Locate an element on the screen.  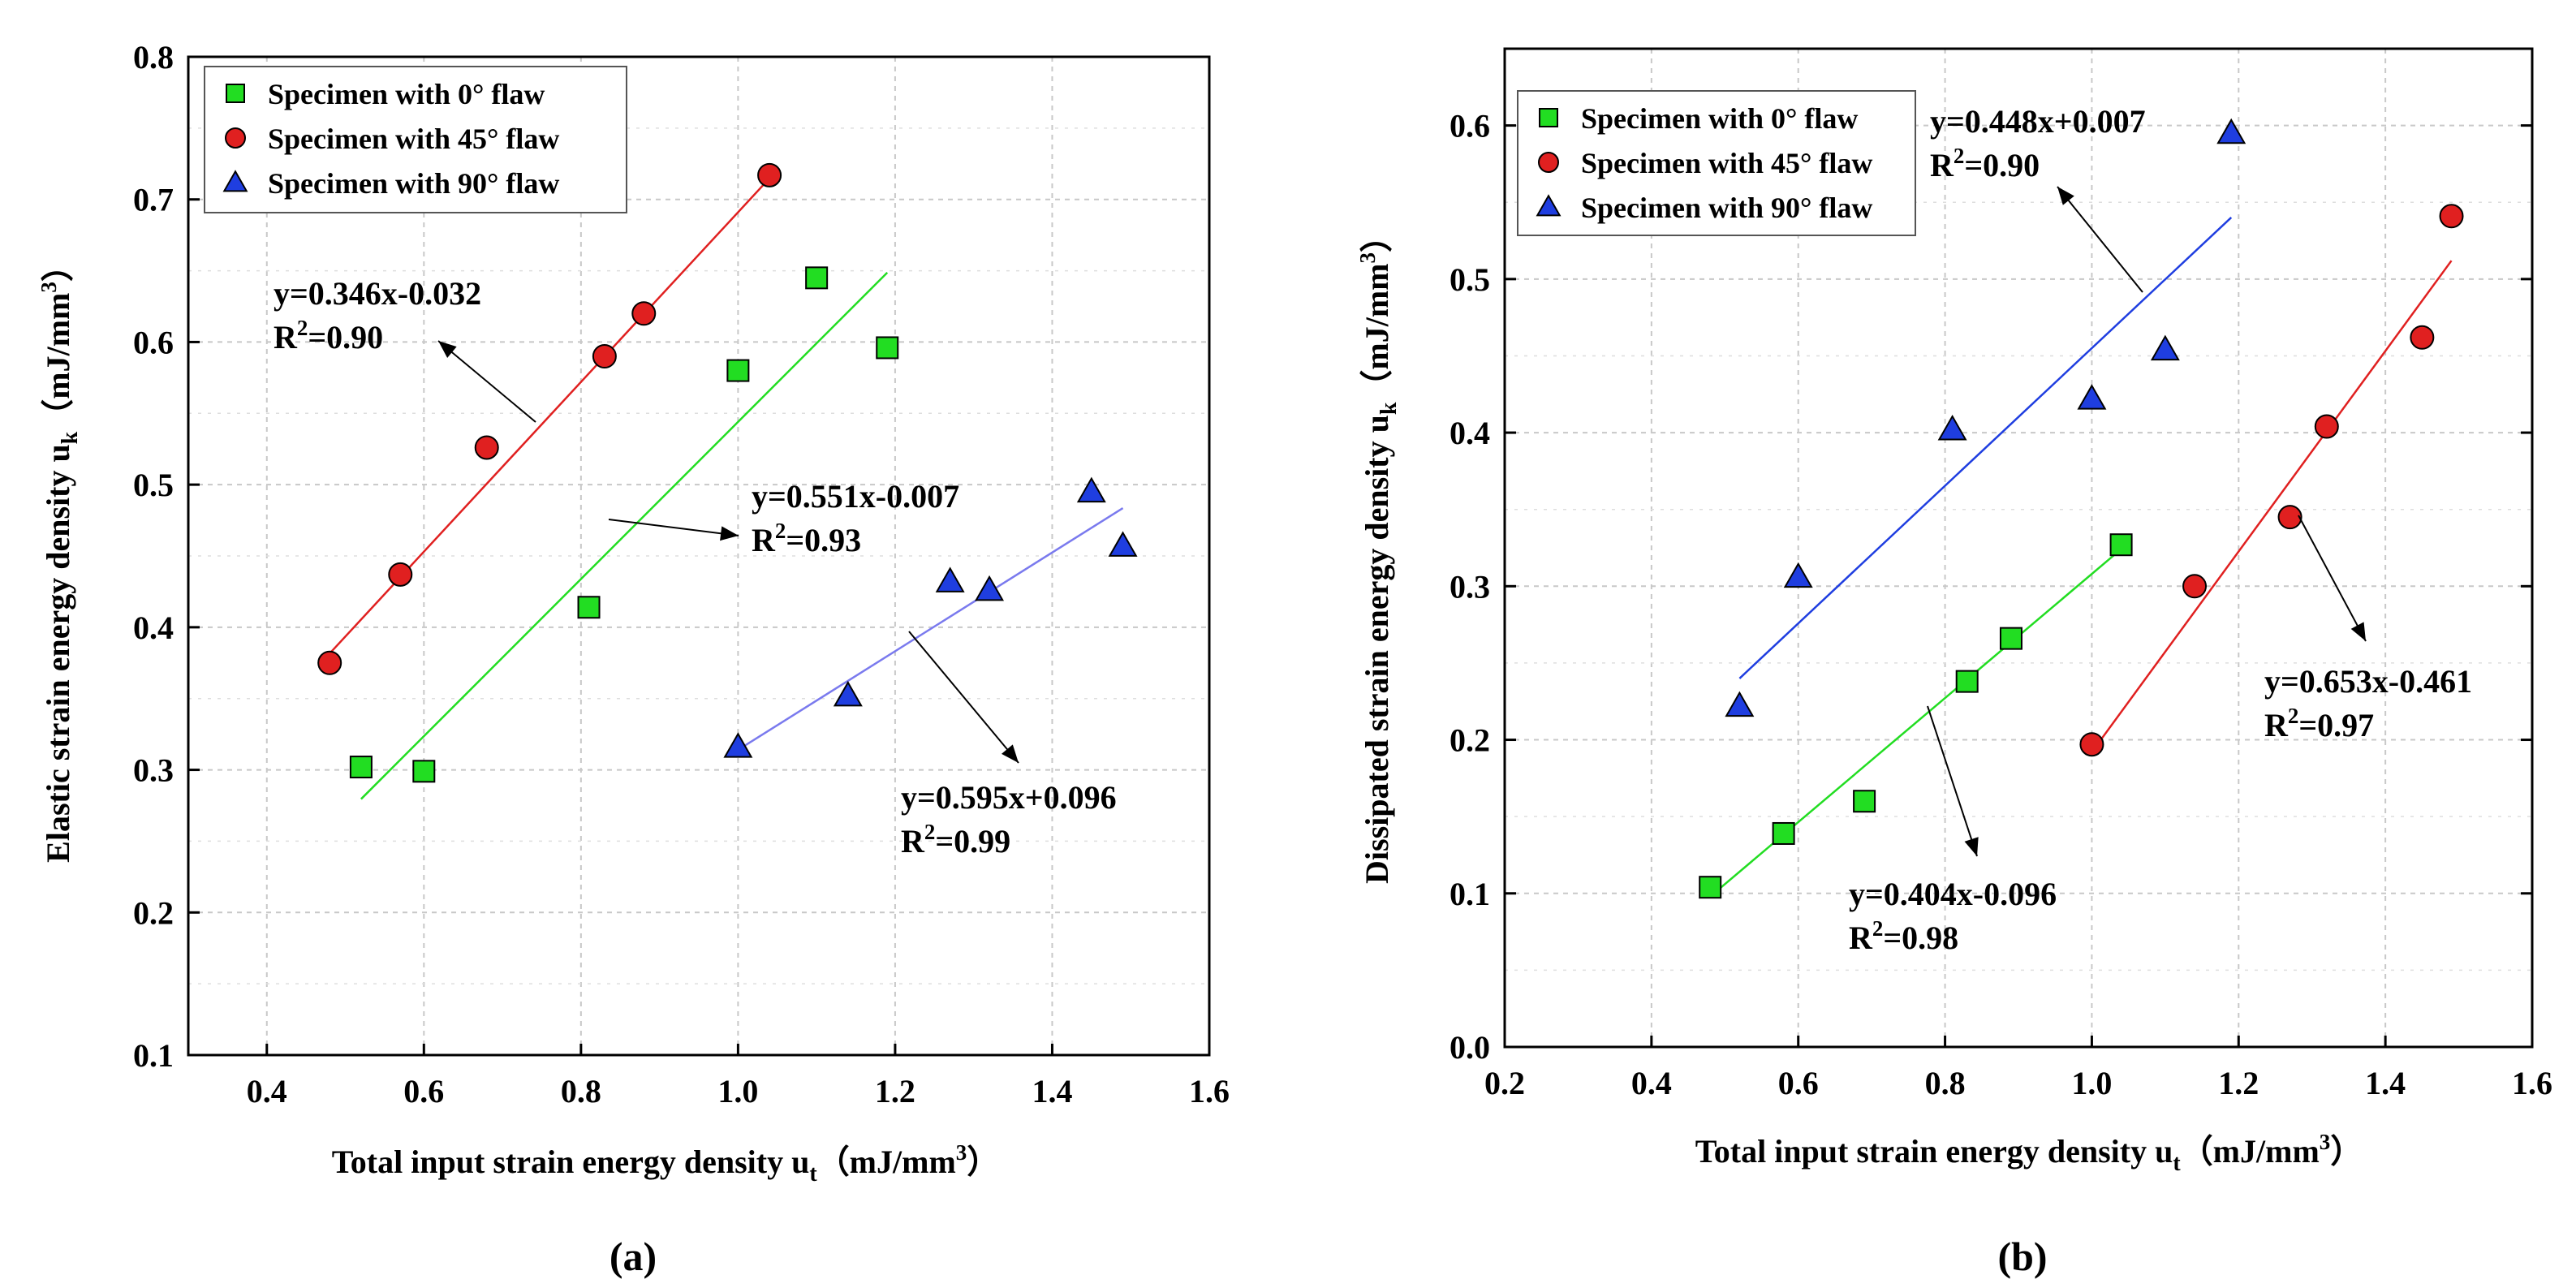
y-tick-label: 0.6 is located at coordinates (1470, 126).